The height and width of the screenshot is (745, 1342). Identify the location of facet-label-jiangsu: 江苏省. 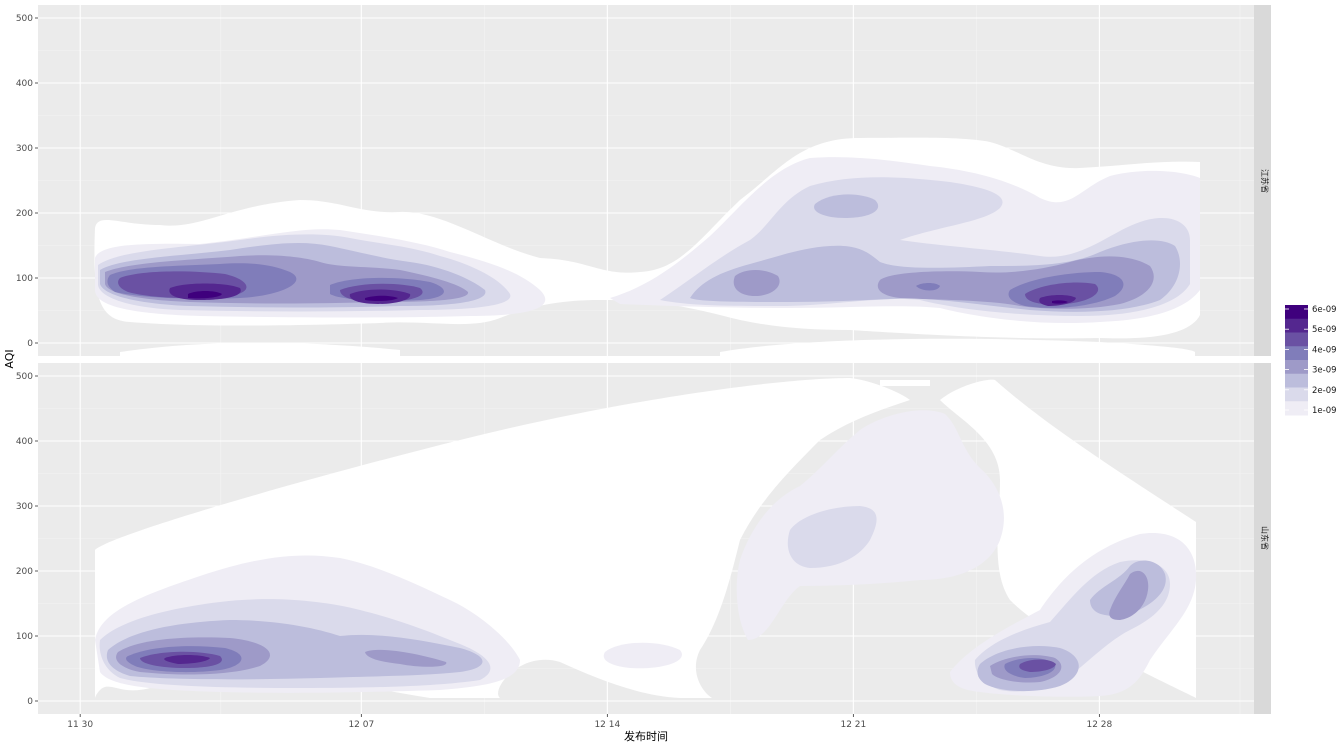
(1265, 181).